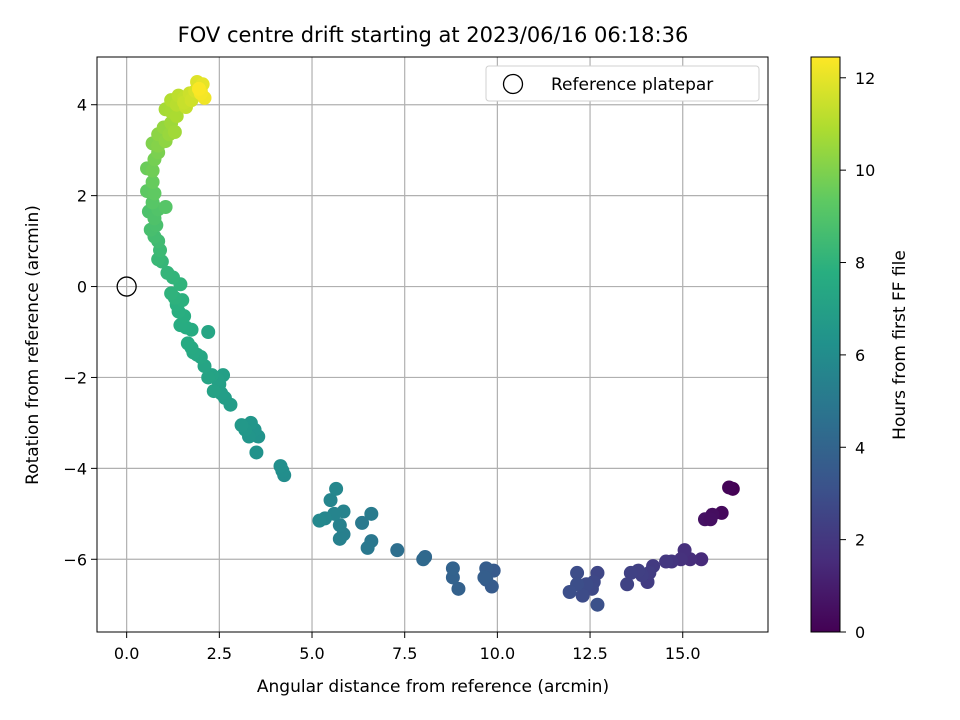  I want to click on legend-label: Reference platepar, so click(632, 85).